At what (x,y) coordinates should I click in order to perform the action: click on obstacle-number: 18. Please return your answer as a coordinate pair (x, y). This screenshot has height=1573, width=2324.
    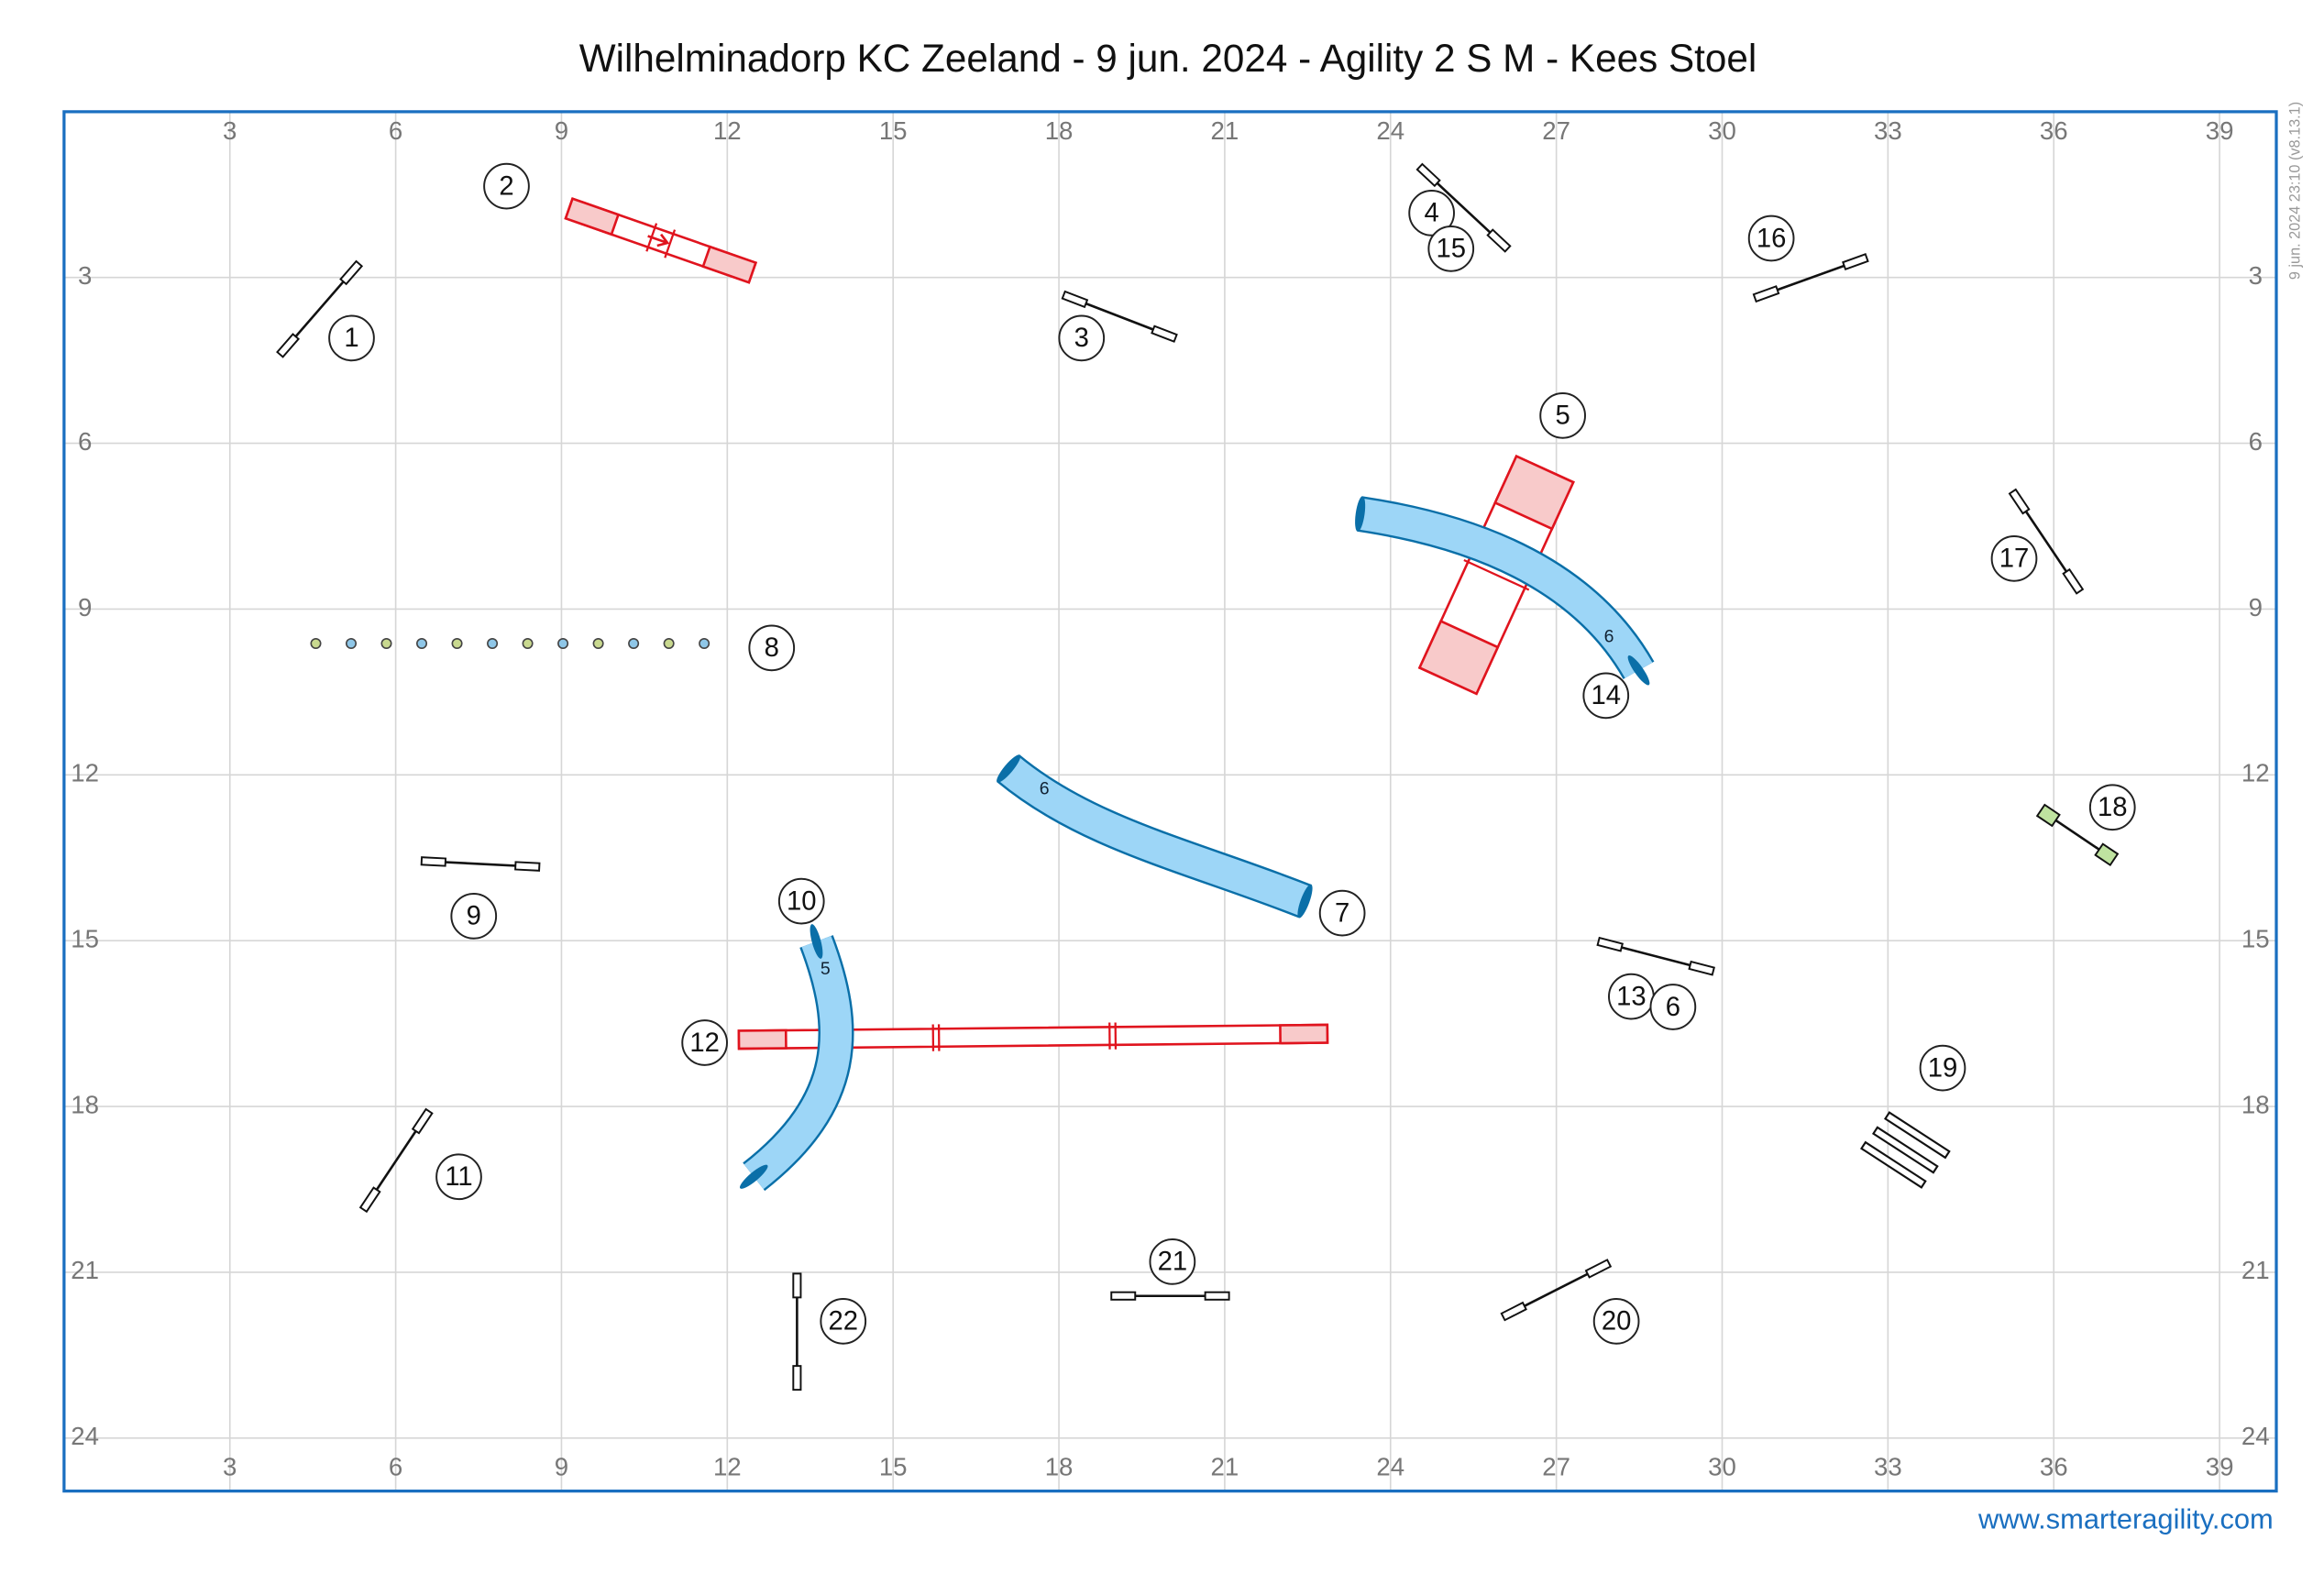
    Looking at the image, I should click on (2113, 807).